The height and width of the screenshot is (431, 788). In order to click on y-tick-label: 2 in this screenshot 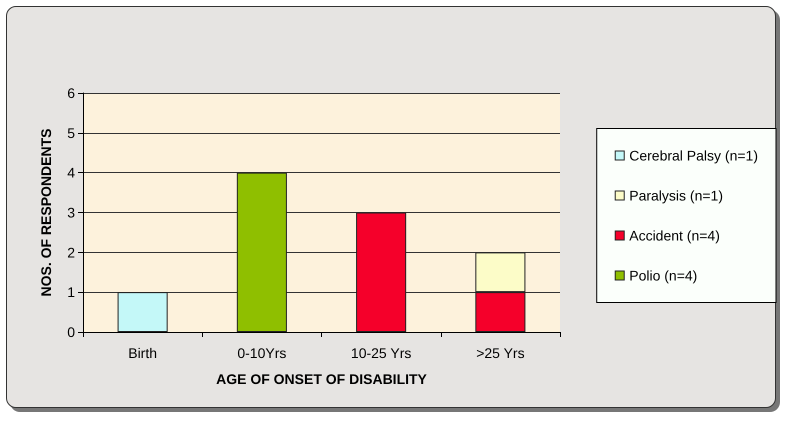, I will do `click(71, 252)`.